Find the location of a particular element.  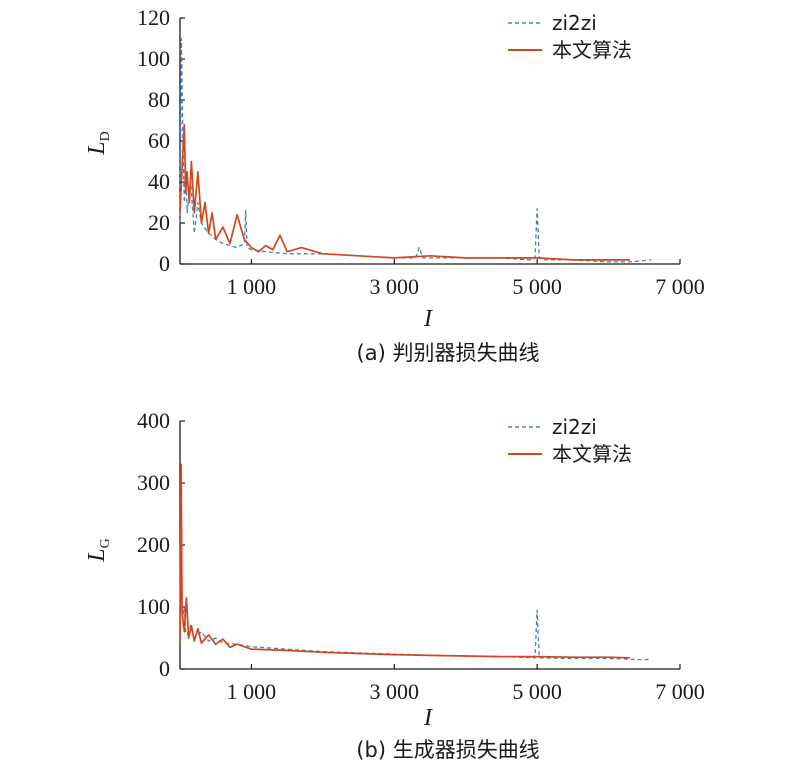

figure-caption: (a) 判别器损失曲线 is located at coordinates (448, 353).